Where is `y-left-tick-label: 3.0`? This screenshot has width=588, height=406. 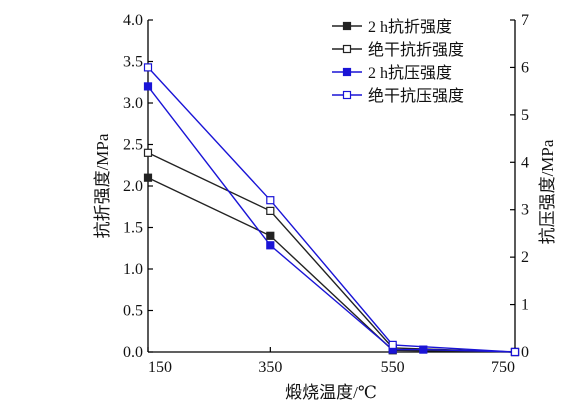
y-left-tick-label: 3.0 is located at coordinates (133, 103).